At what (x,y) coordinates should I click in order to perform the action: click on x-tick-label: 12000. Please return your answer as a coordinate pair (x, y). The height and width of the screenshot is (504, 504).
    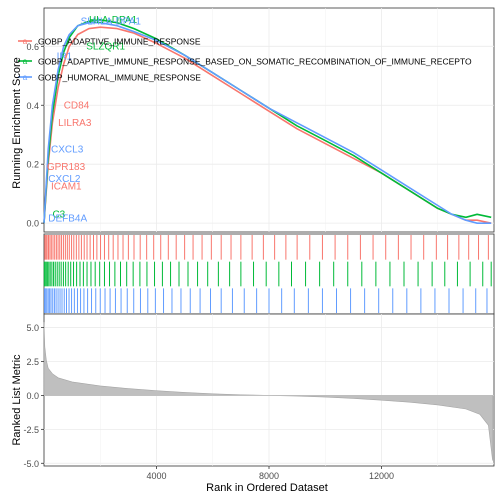
    Looking at the image, I should click on (381, 476).